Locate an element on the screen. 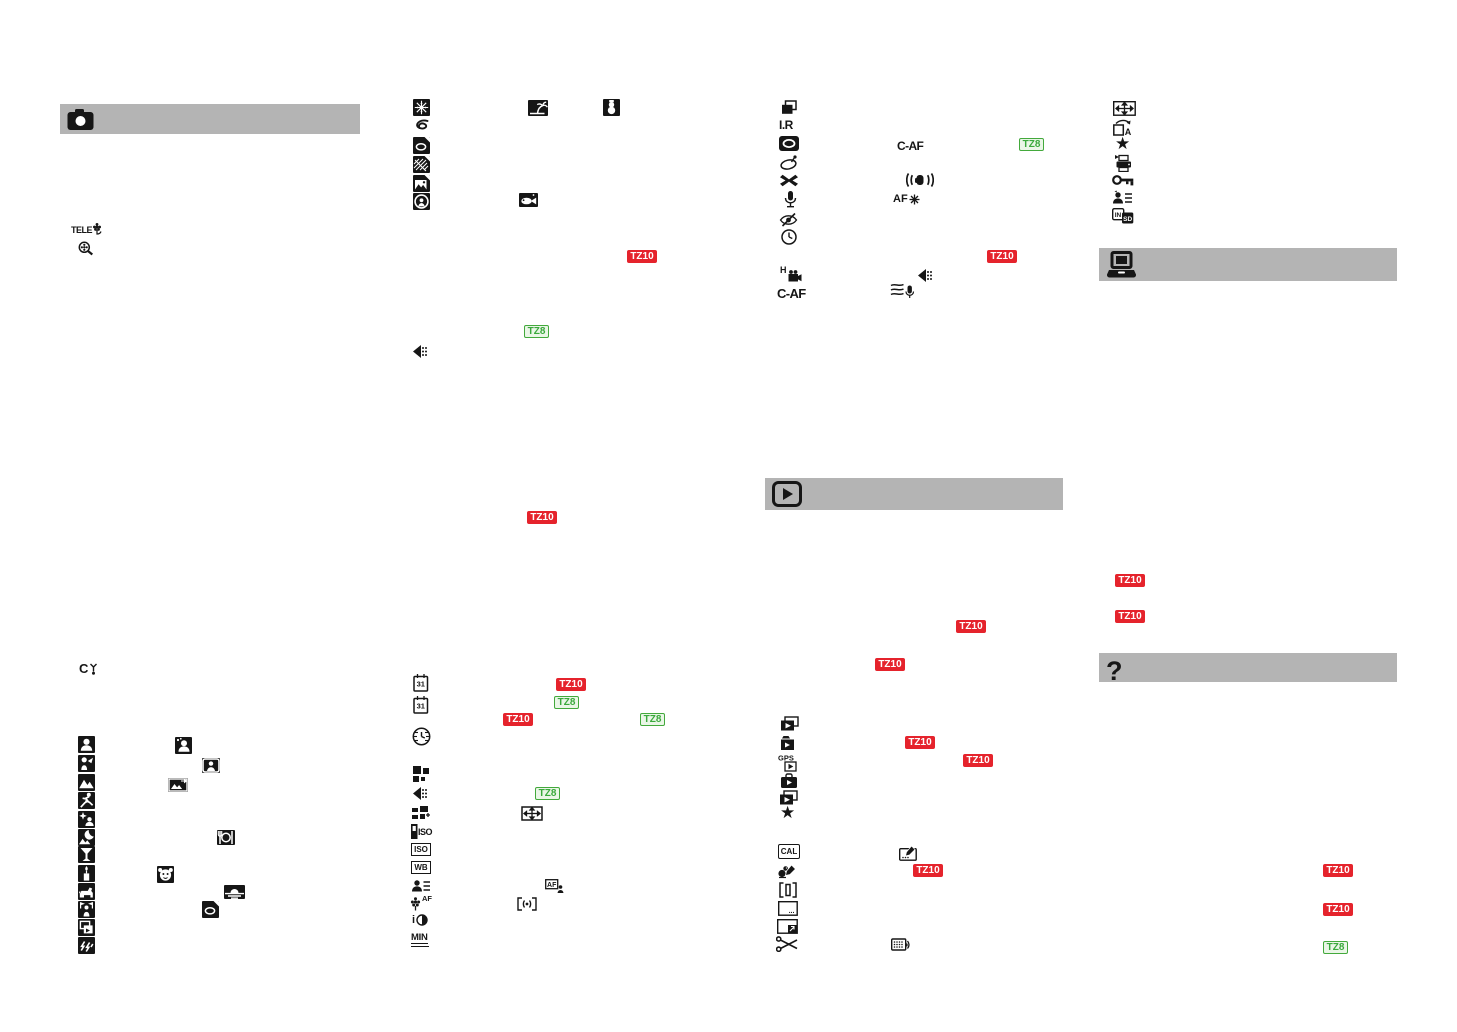 This screenshot has height=1032, width=1457. af-macro-icon: AF is located at coordinates (421, 902).